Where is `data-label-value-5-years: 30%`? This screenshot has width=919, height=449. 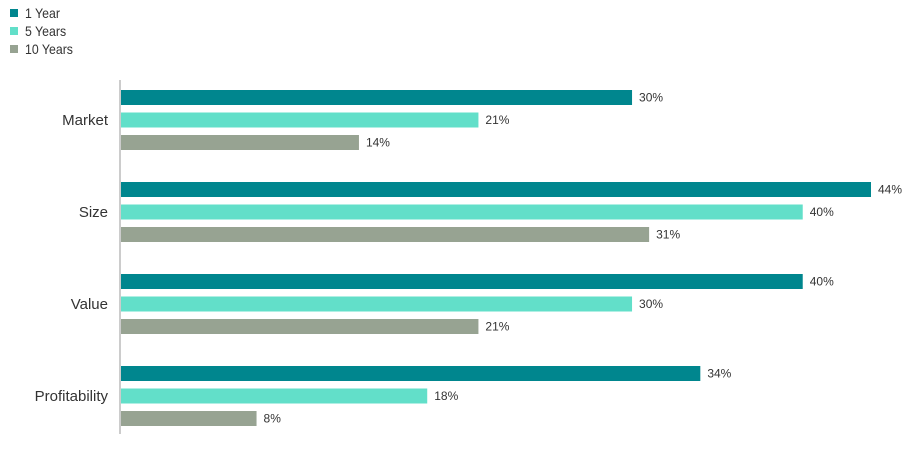 data-label-value-5-years: 30% is located at coordinates (651, 304).